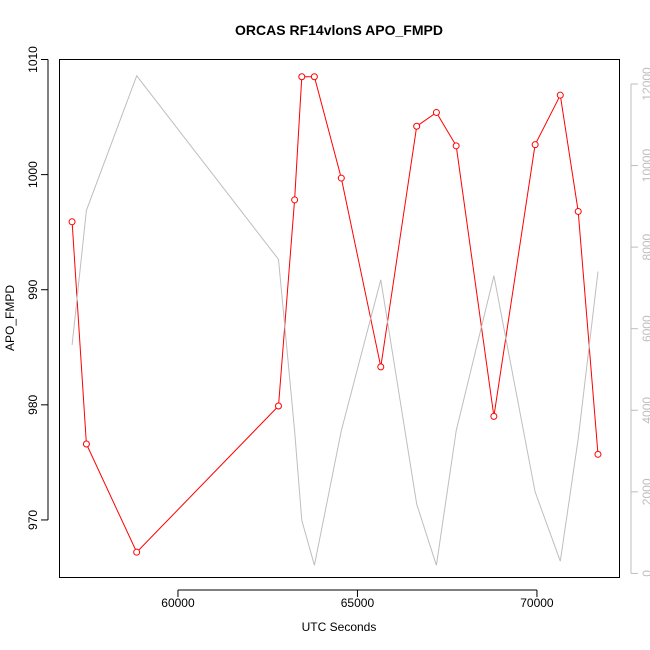 This screenshot has height=650, width=650. What do you see at coordinates (358, 603) in the screenshot?
I see `x-tick-label: 65000` at bounding box center [358, 603].